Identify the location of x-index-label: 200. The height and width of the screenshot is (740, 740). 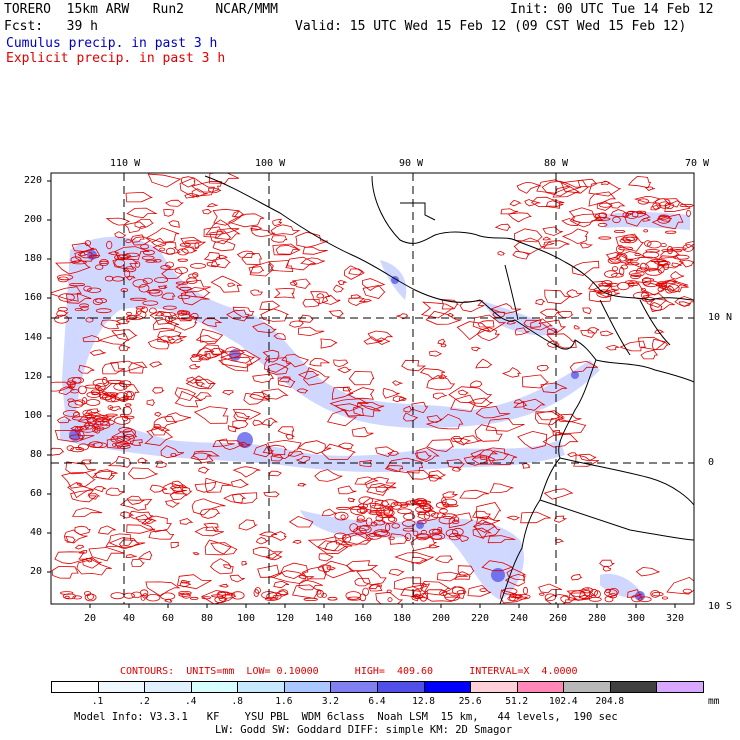
(441, 618).